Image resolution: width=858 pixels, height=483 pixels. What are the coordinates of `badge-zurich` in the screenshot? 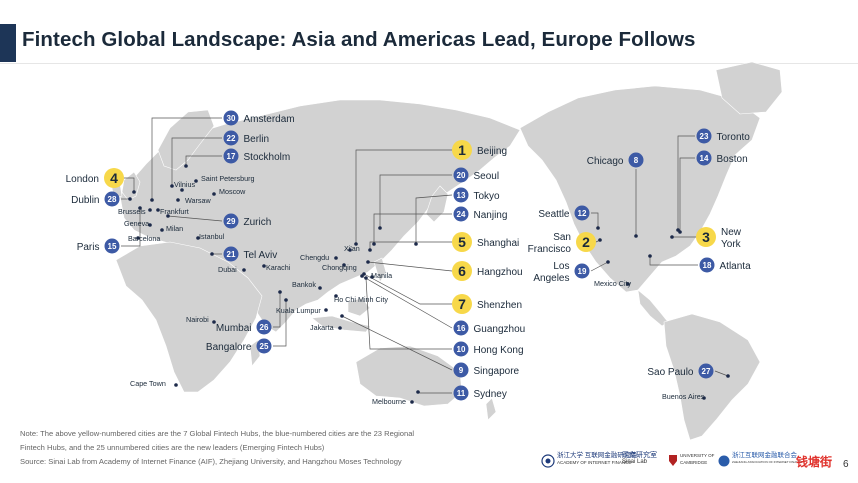 It's located at (231, 221).